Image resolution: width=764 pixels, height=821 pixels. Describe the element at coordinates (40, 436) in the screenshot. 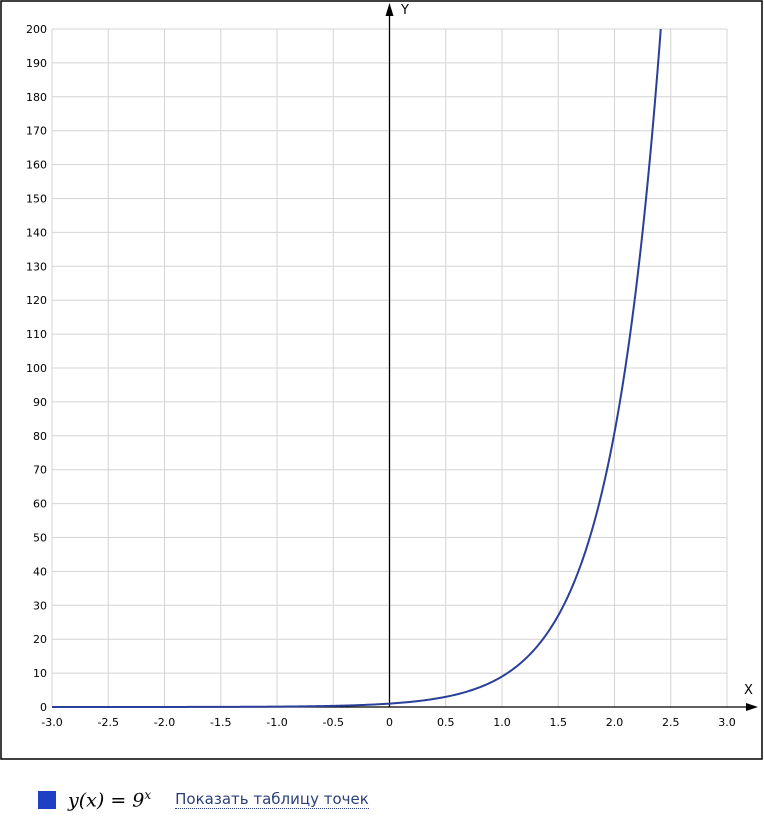

I see `y-tick-label: 80` at that location.